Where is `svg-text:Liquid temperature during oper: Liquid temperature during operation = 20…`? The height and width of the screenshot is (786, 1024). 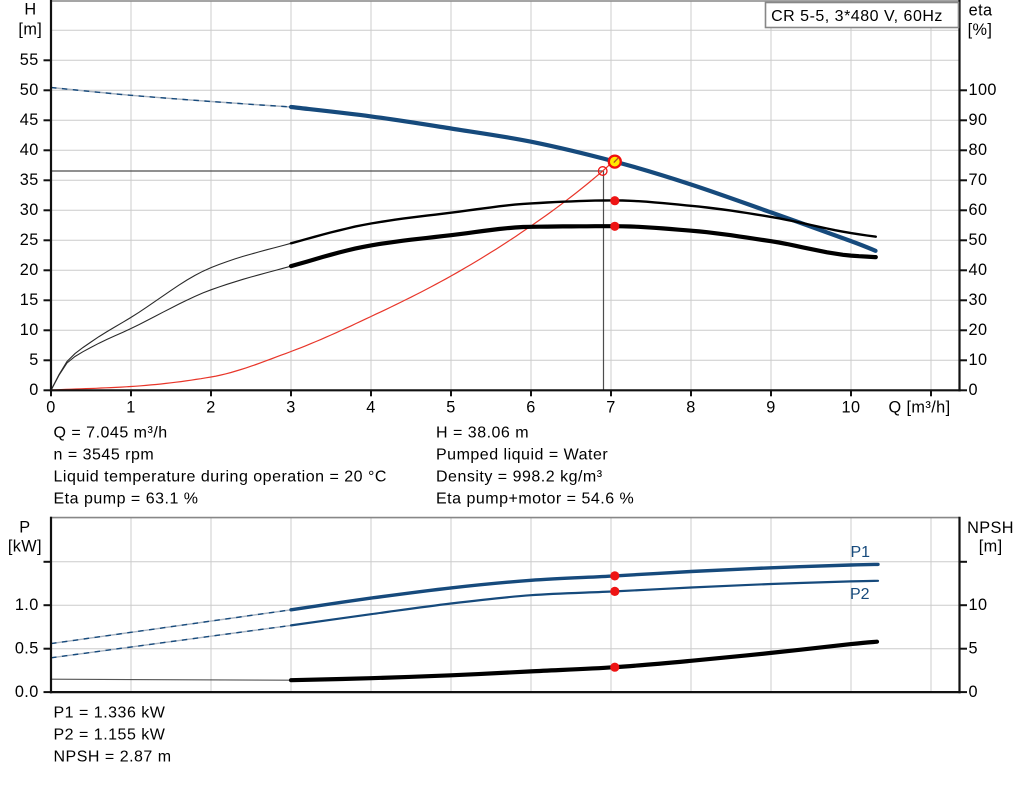
svg-text:Liquid temperature during oper: Liquid temperature during operation = 20… is located at coordinates (220, 477).